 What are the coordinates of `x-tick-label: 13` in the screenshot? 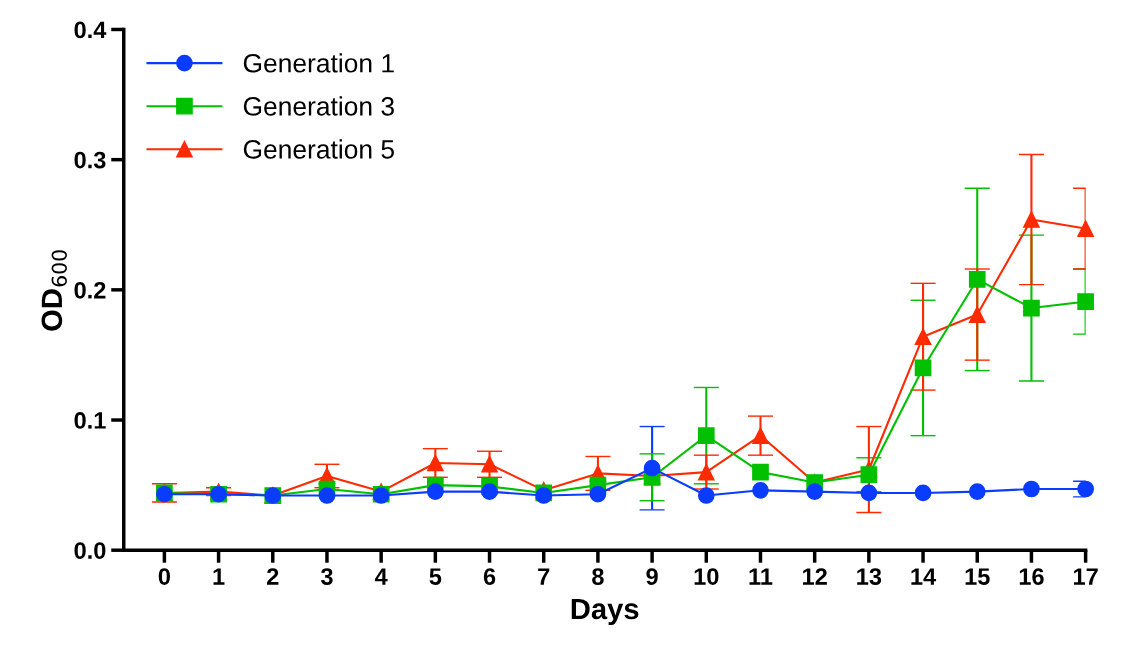 It's located at (869, 576).